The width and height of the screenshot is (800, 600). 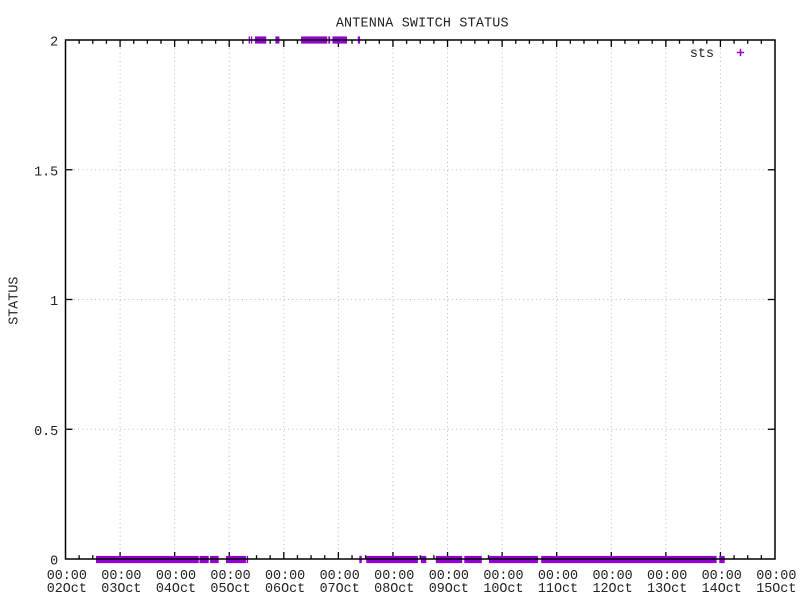 What do you see at coordinates (54, 562) in the screenshot?
I see `svg-text: 0` at bounding box center [54, 562].